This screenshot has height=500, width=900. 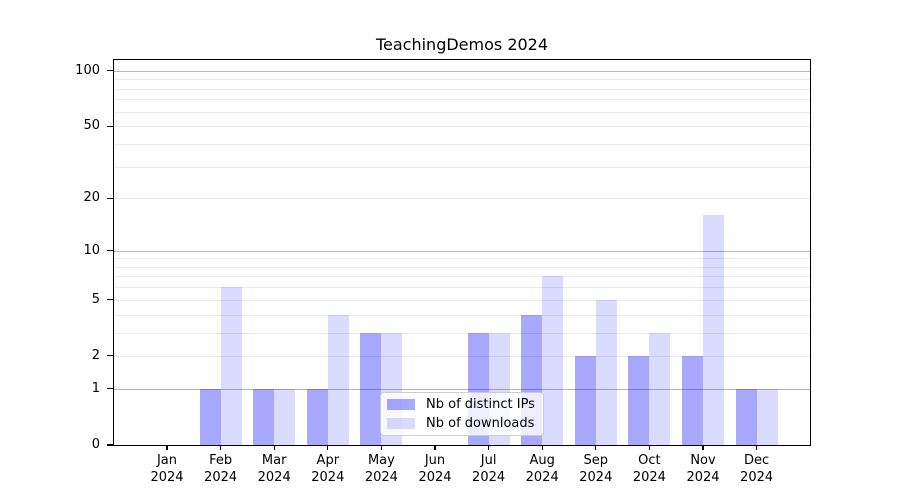 What do you see at coordinates (542, 469) in the screenshot?
I see `x-tick-label: Aug 2024` at bounding box center [542, 469].